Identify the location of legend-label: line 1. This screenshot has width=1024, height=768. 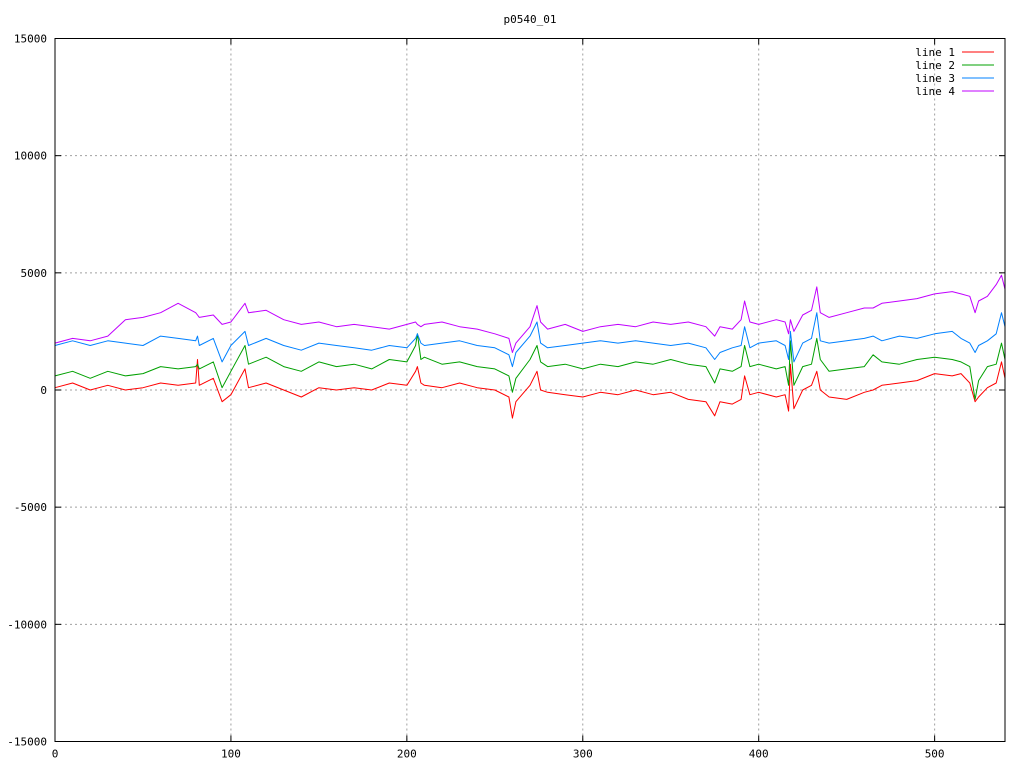
(935, 52).